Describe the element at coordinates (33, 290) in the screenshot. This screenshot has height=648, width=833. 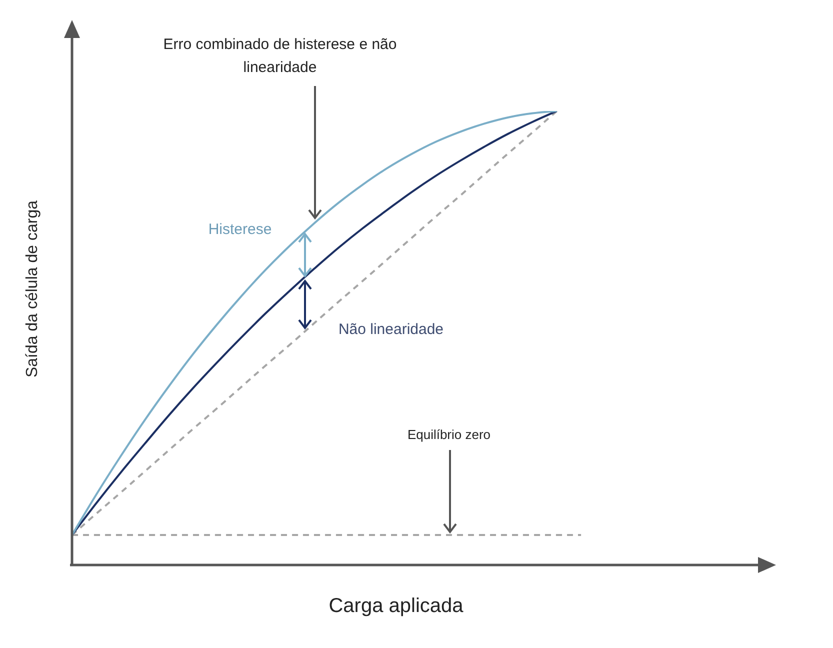
I see `y-axis-title: Saída da célula de carga` at that location.